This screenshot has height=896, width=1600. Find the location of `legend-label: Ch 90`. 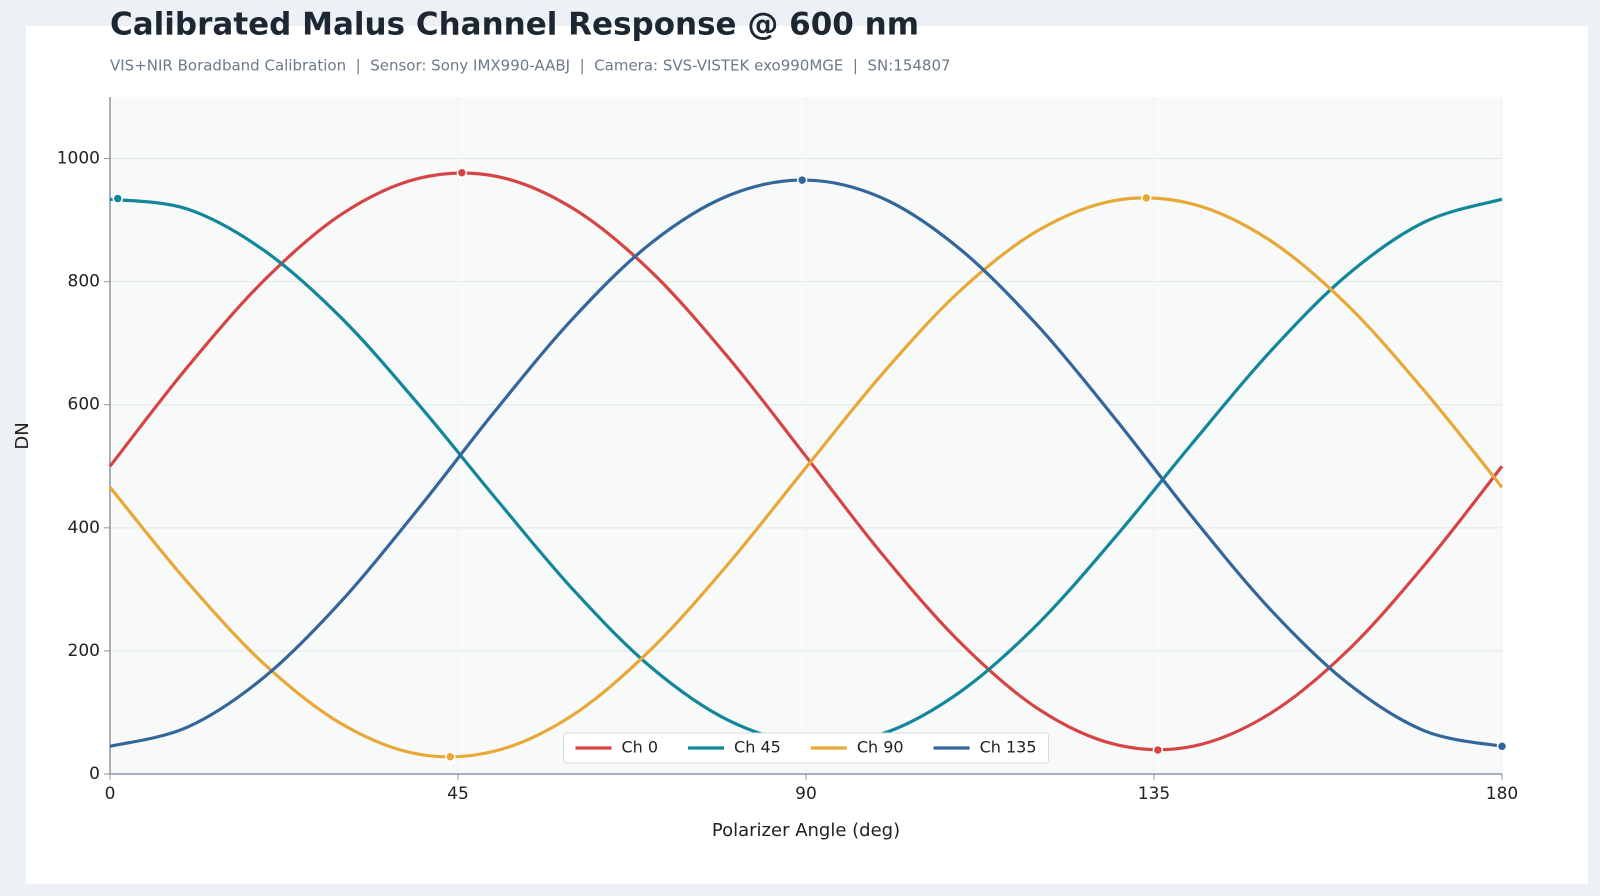

legend-label: Ch 90 is located at coordinates (880, 747).